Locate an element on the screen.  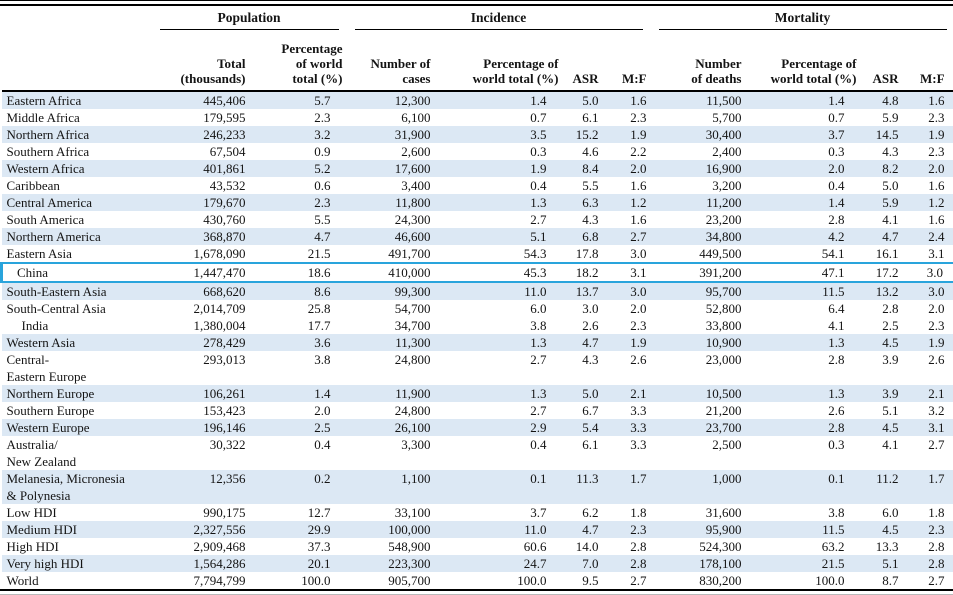
region-label: Medium HDI is located at coordinates (77, 529).